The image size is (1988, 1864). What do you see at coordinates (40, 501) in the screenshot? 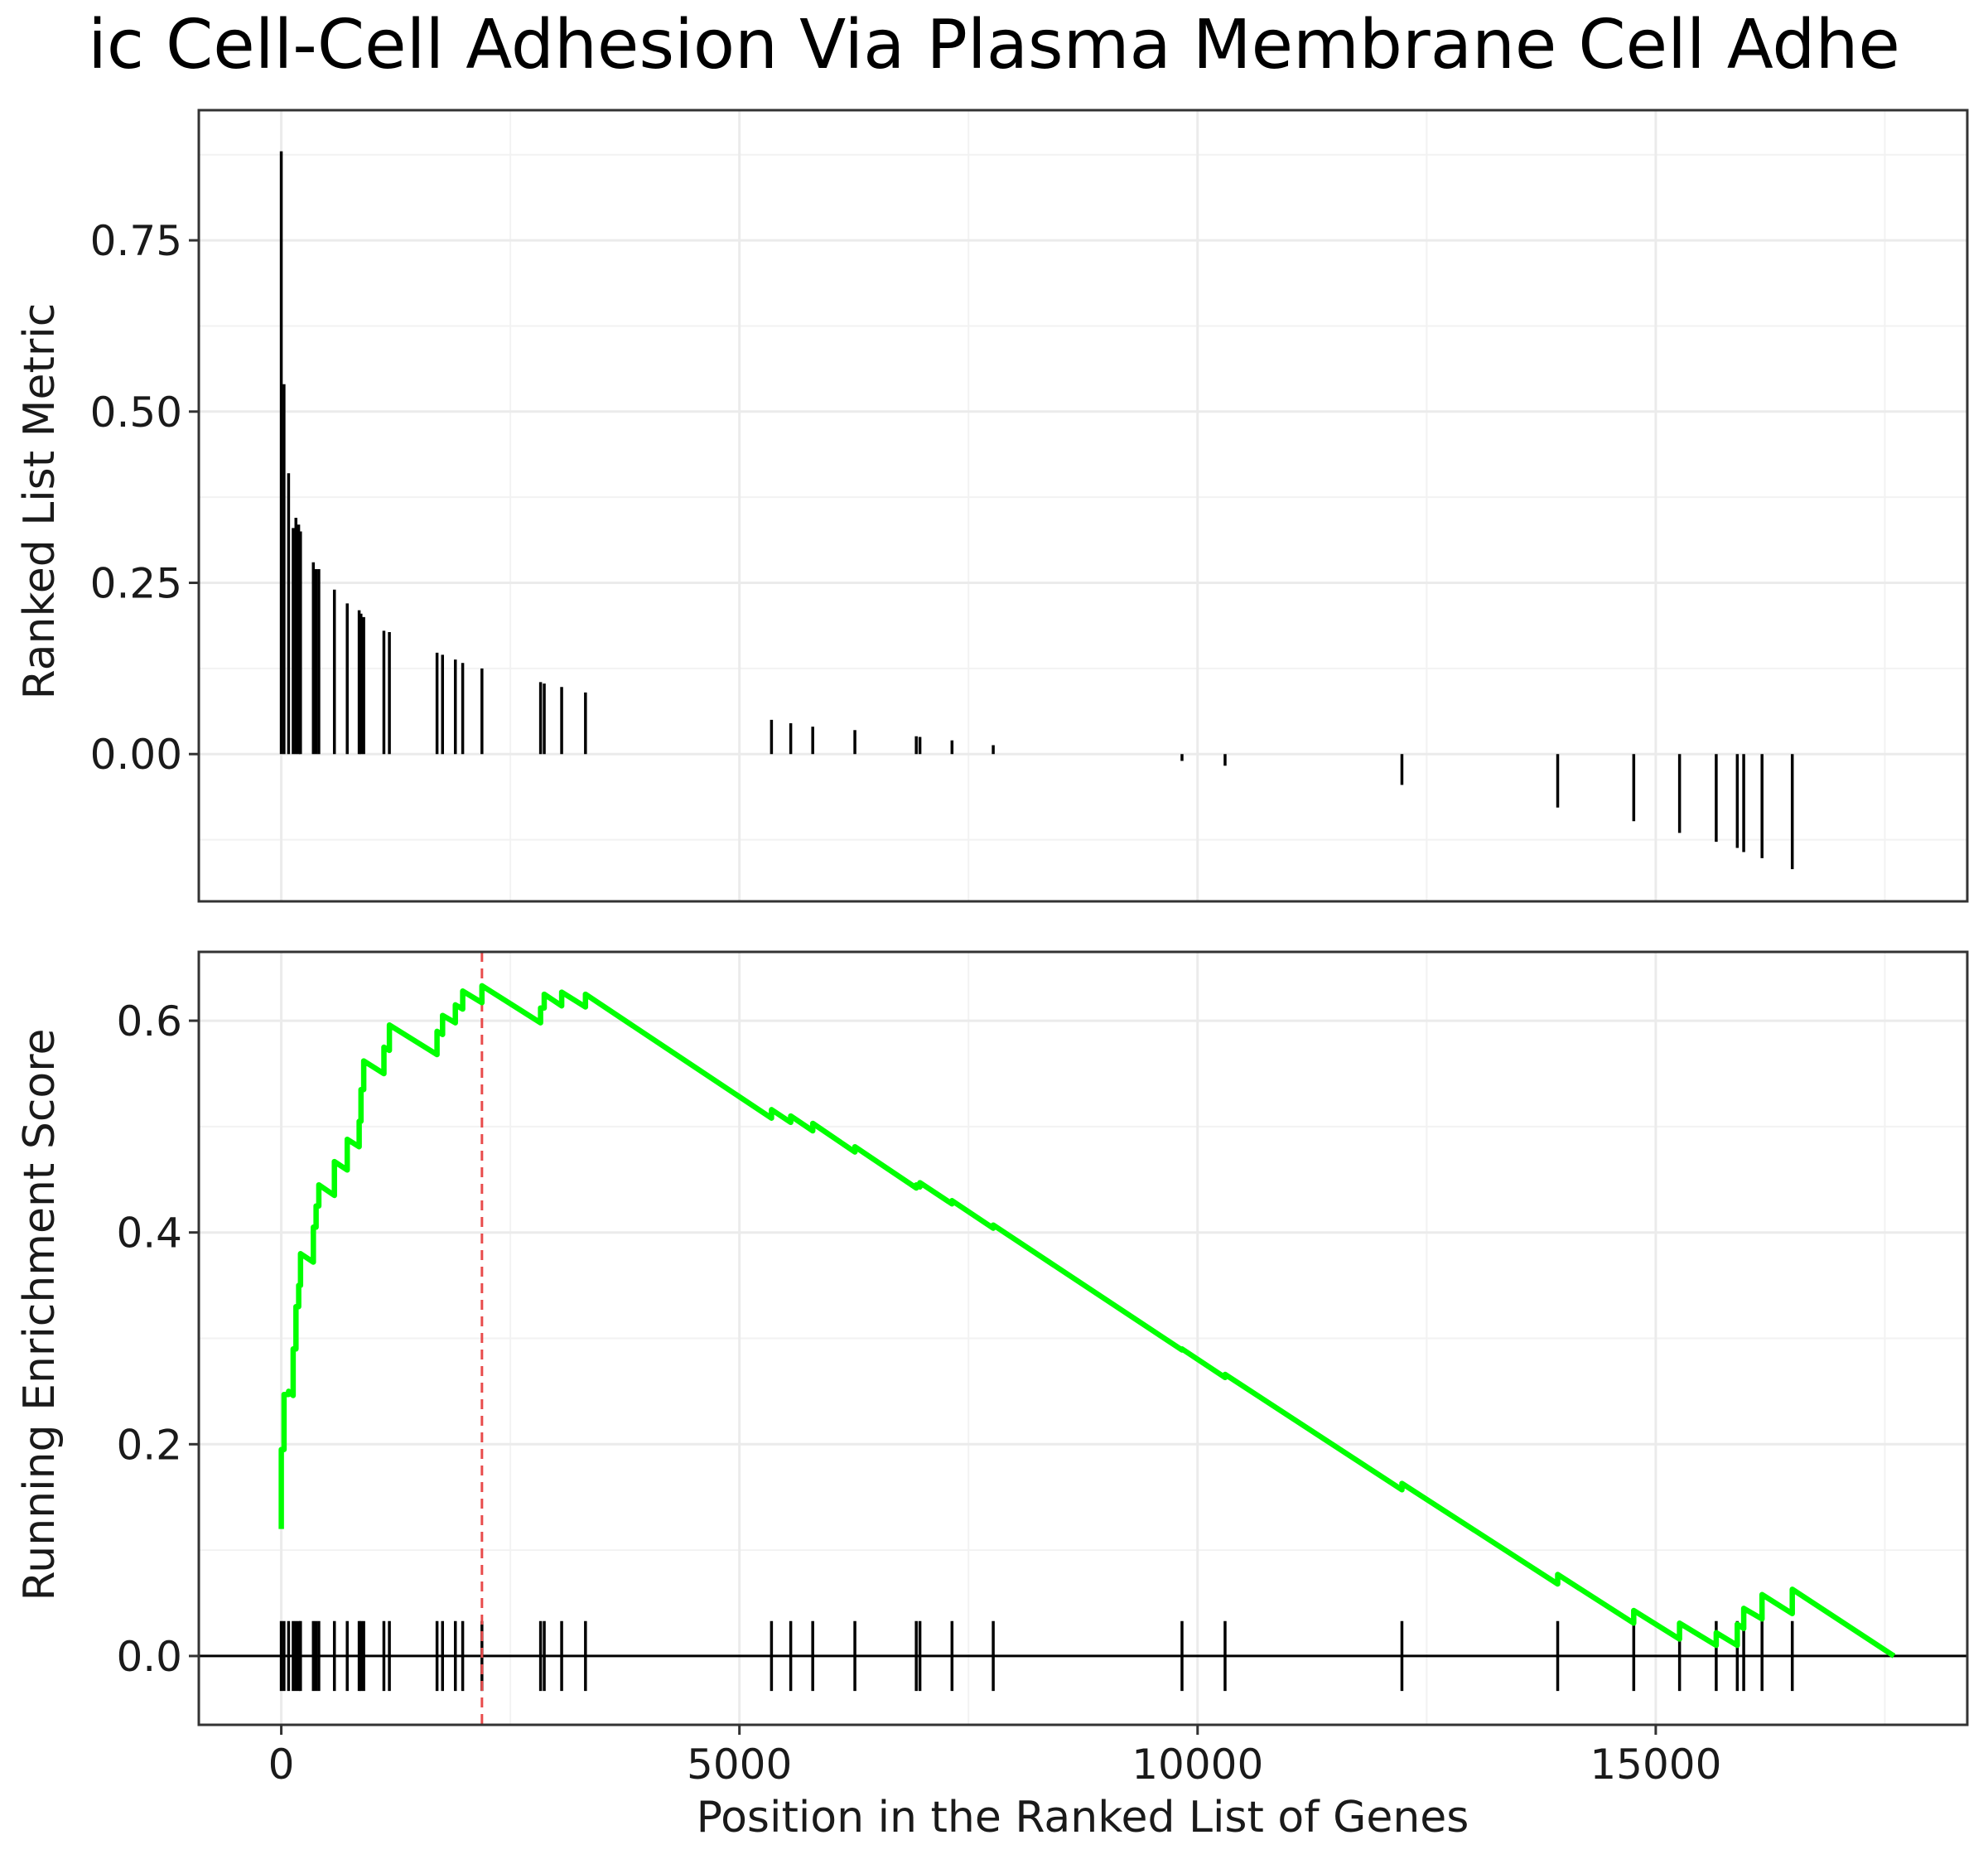
I see `y-axis-title-ranked-metric: Ranked List Metric` at bounding box center [40, 501].